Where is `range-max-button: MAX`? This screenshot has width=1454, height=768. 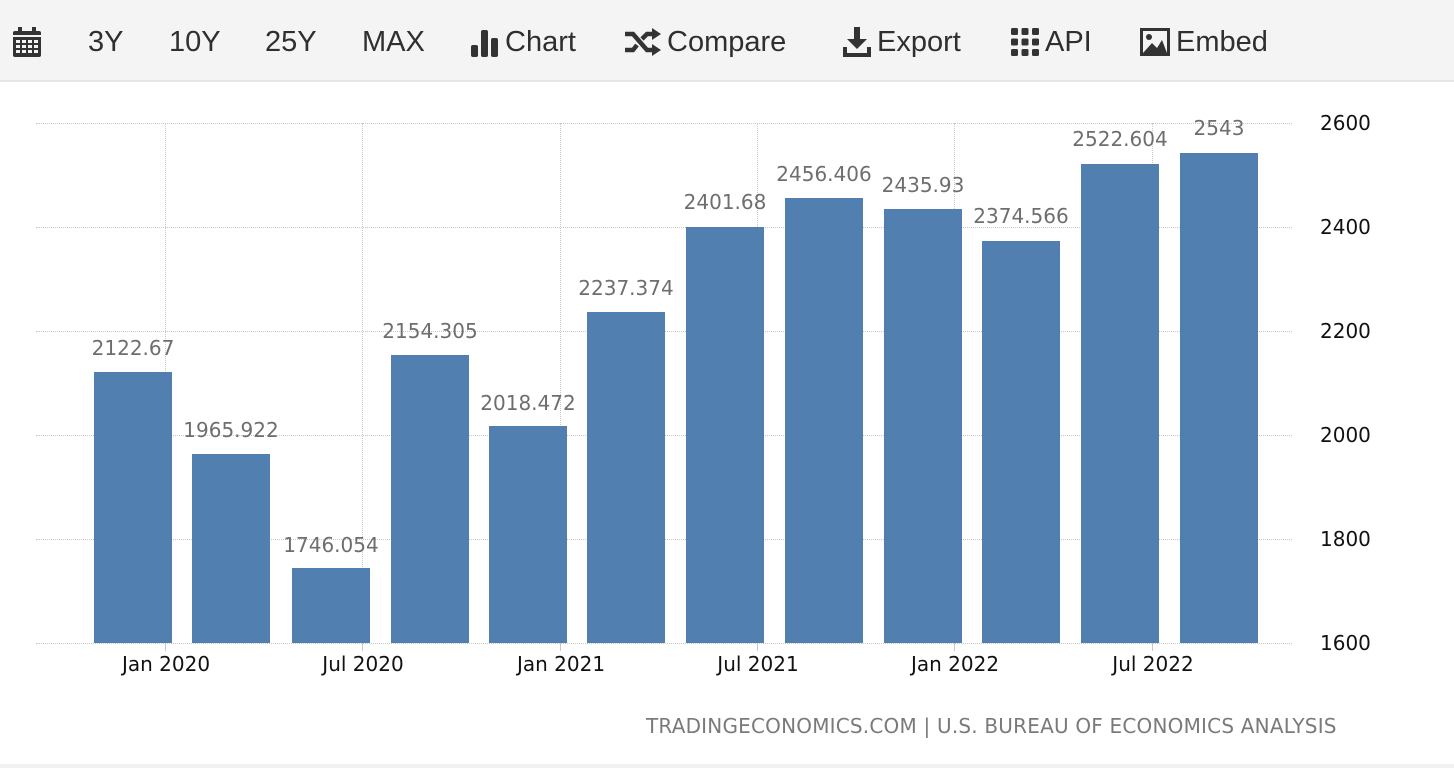
range-max-button: MAX is located at coordinates (393, 42).